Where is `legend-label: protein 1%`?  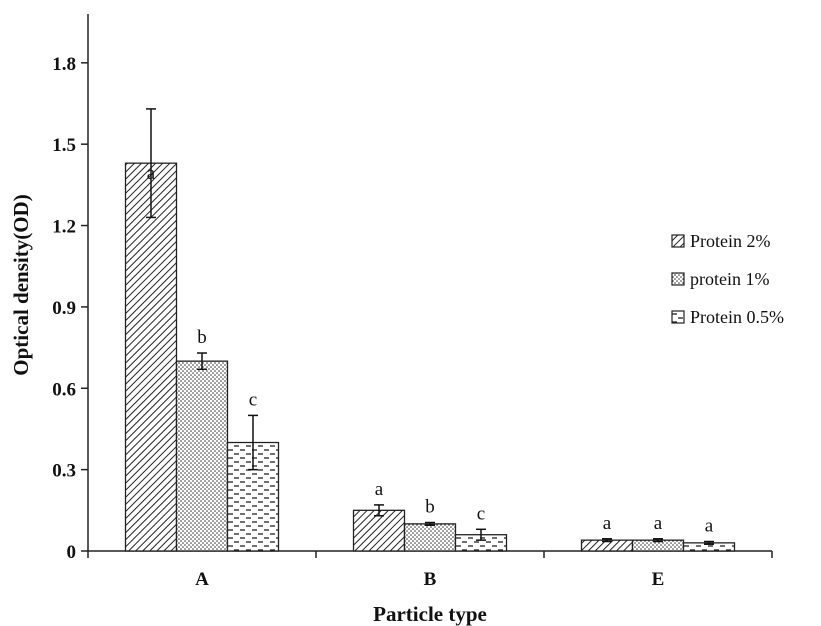
legend-label: protein 1% is located at coordinates (729, 279).